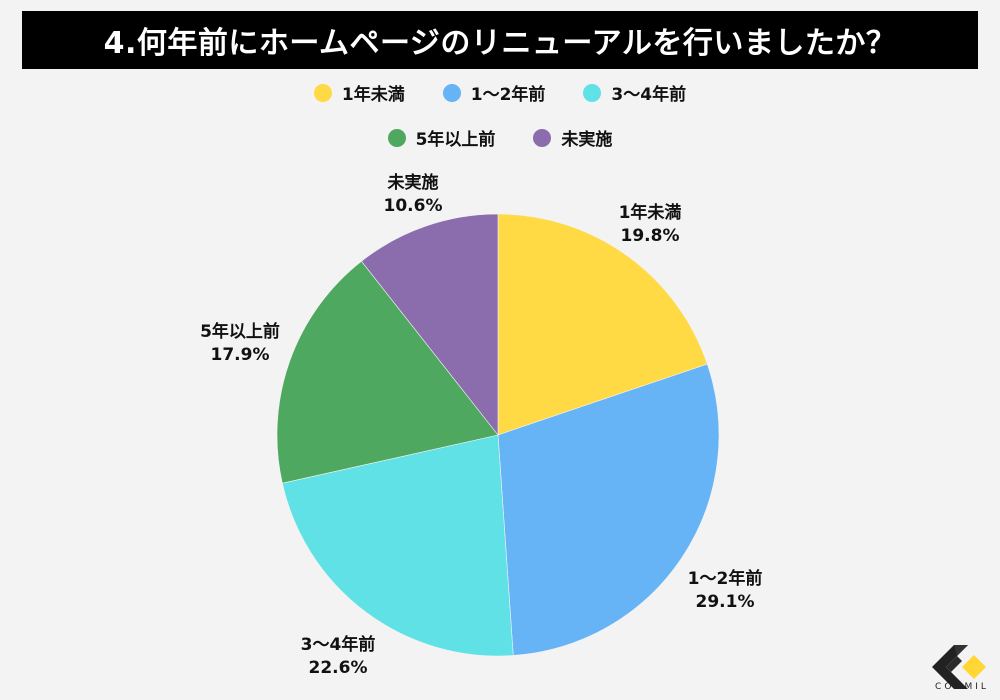 The image size is (1000, 700). What do you see at coordinates (338, 657) in the screenshot?
I see `slice-label-3-4-years: 3〜4年前 22.6%` at bounding box center [338, 657].